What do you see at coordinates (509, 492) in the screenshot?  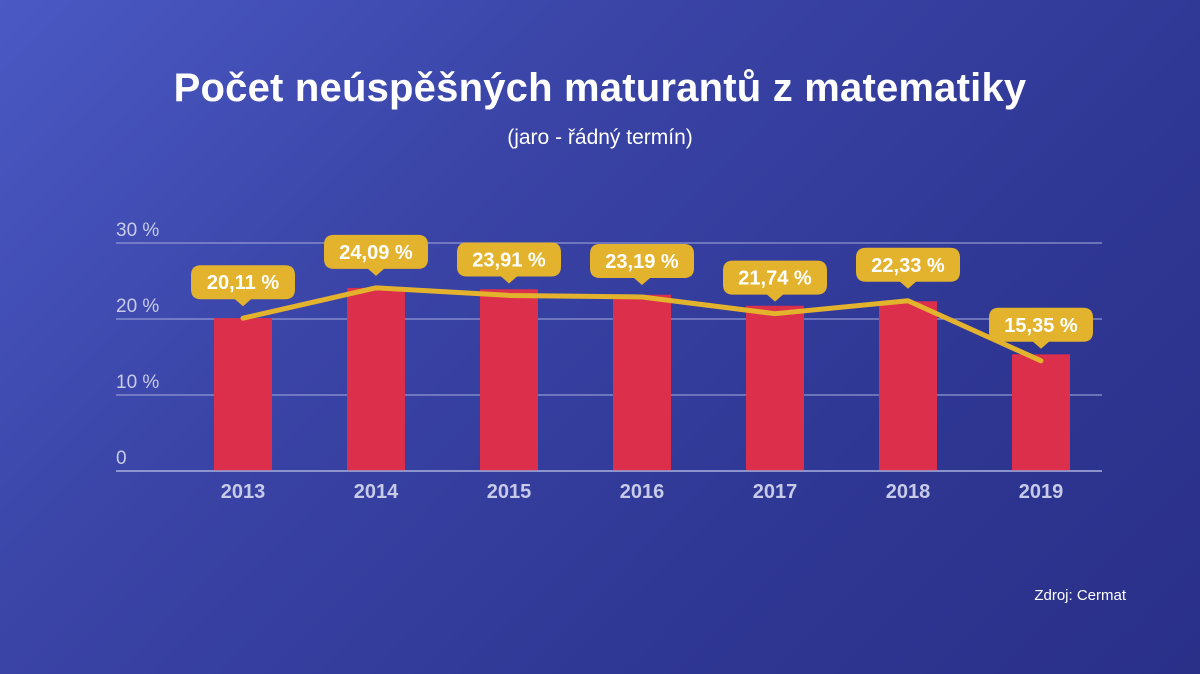 I see `x-tick-label: 2015` at bounding box center [509, 492].